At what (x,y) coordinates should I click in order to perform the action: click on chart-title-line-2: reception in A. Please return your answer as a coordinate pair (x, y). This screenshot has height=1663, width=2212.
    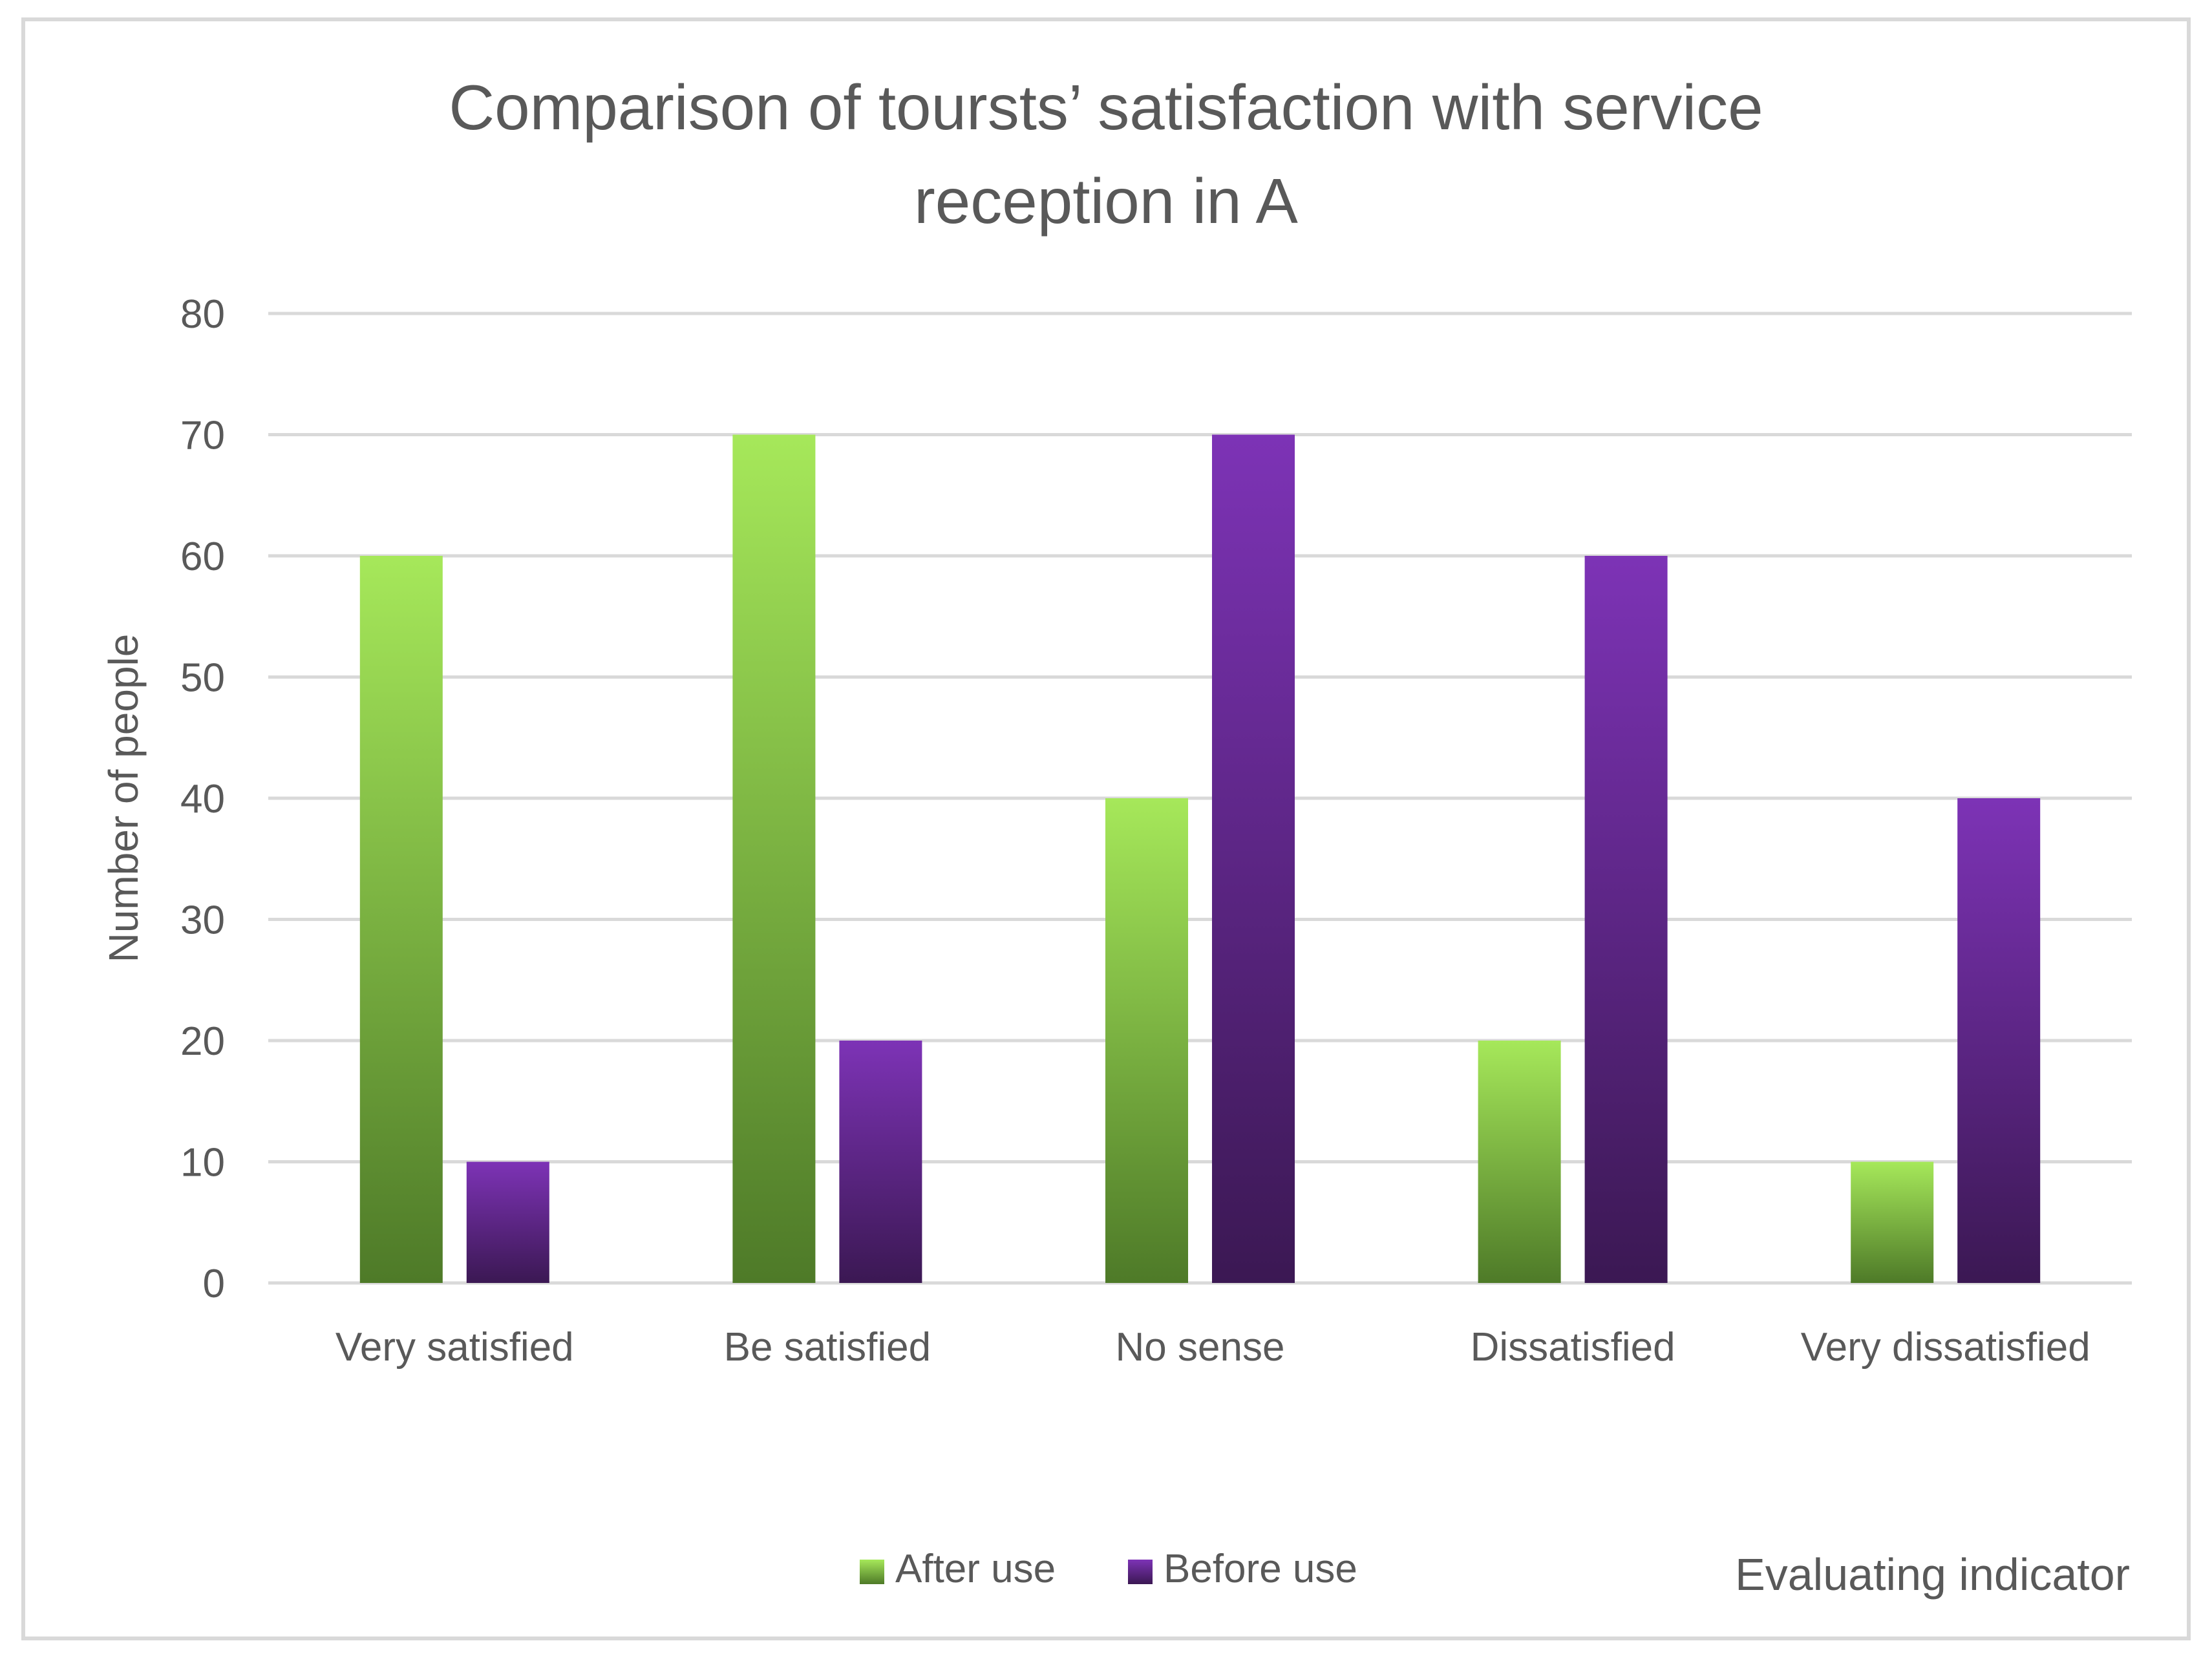
    Looking at the image, I should click on (1106, 201).